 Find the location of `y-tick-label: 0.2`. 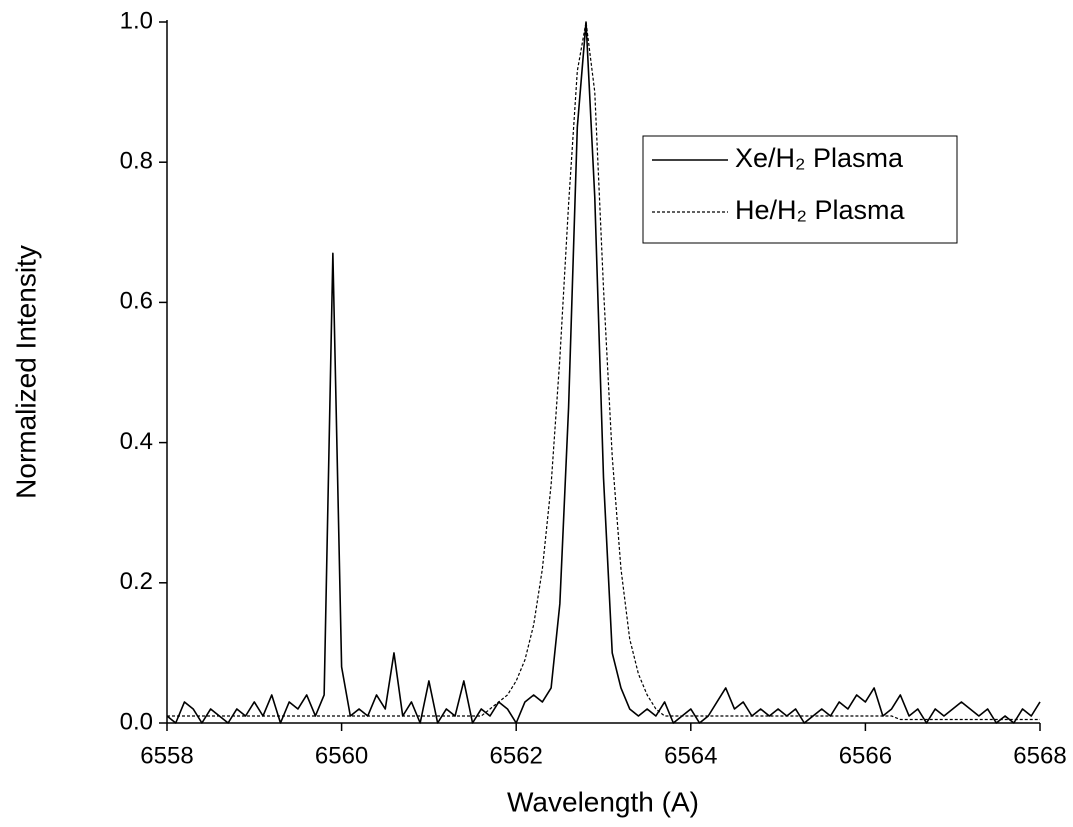

y-tick-label: 0.2 is located at coordinates (136, 581).